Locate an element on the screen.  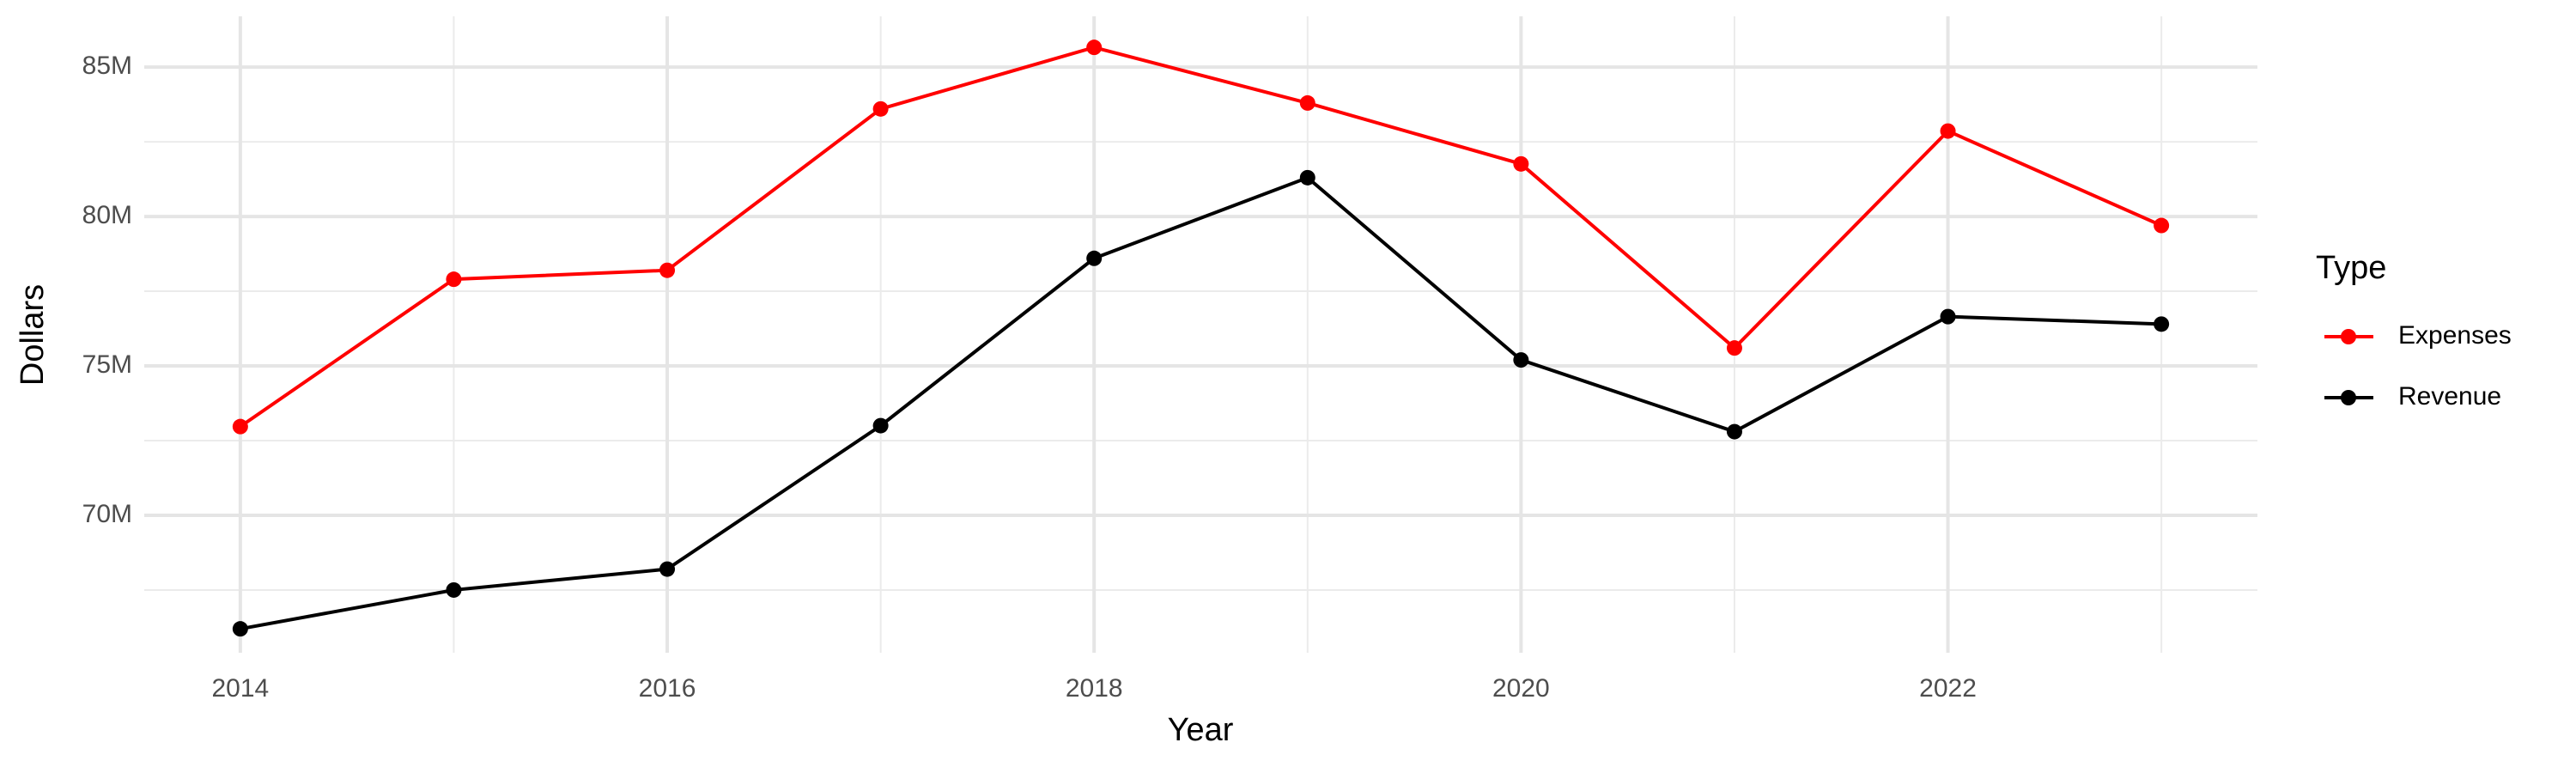
y-tick-label: 75M is located at coordinates (107, 364).